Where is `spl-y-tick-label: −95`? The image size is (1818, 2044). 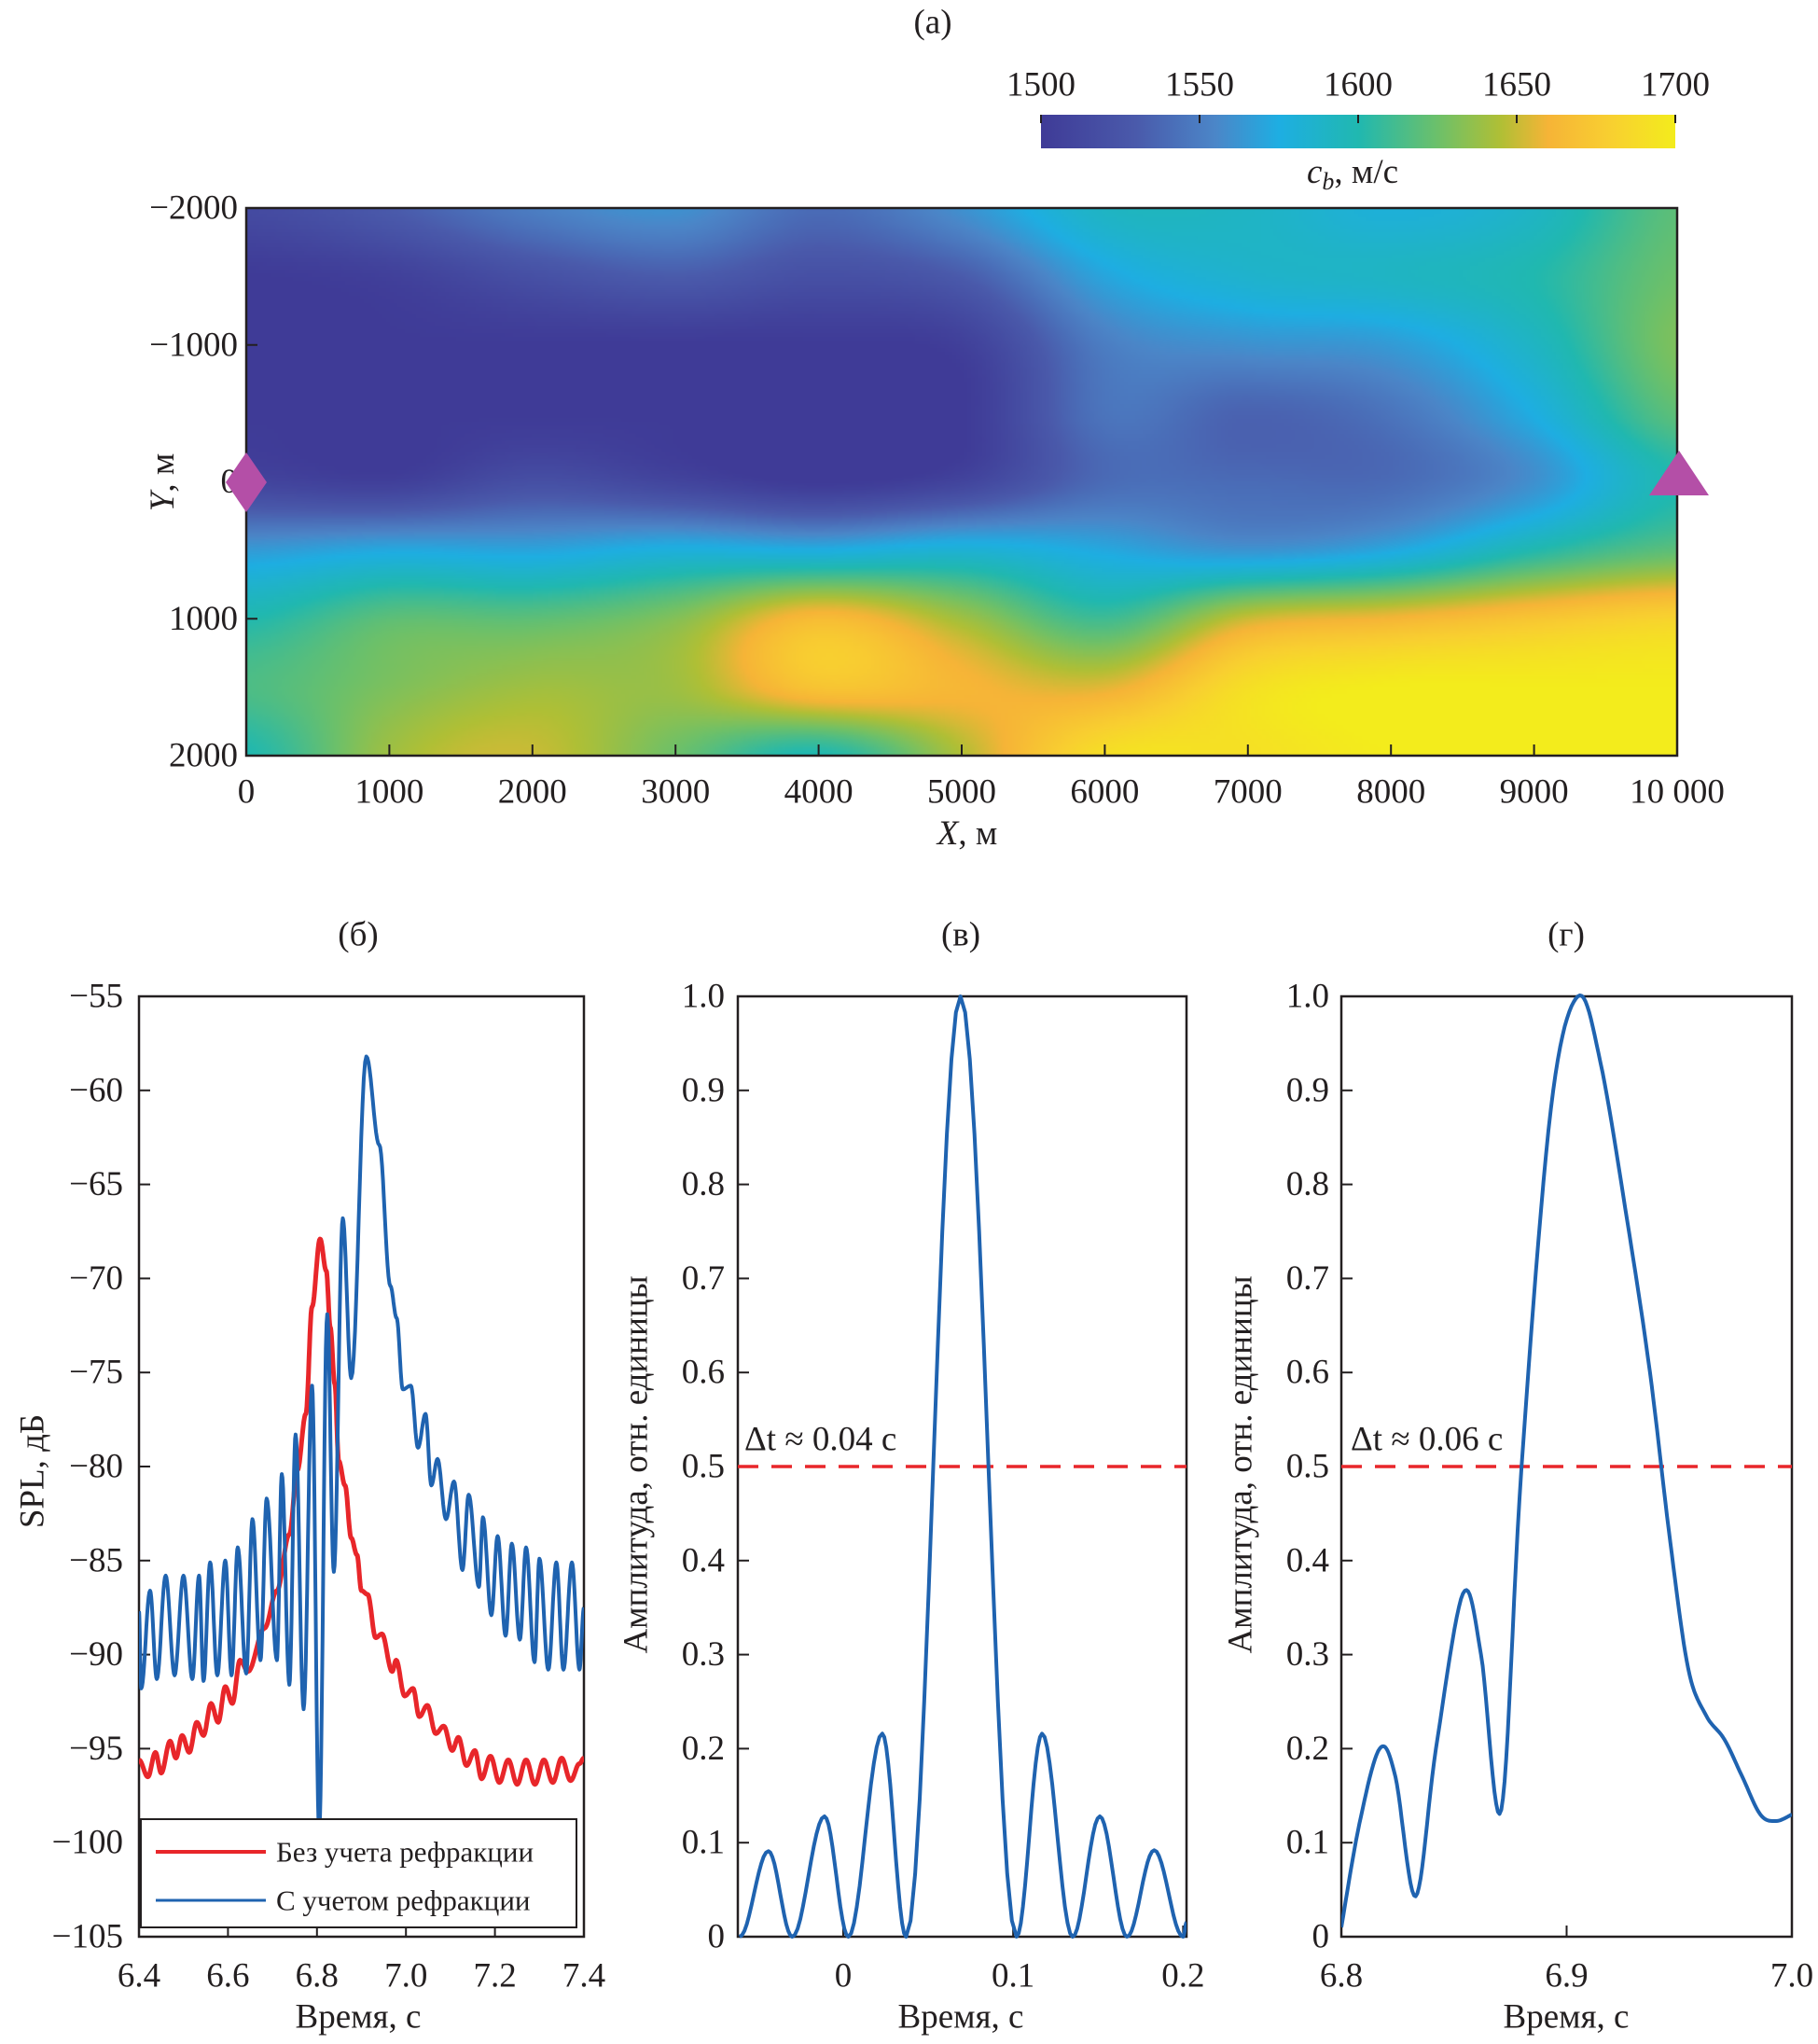 spl-y-tick-label: −95 is located at coordinates (96, 1749).